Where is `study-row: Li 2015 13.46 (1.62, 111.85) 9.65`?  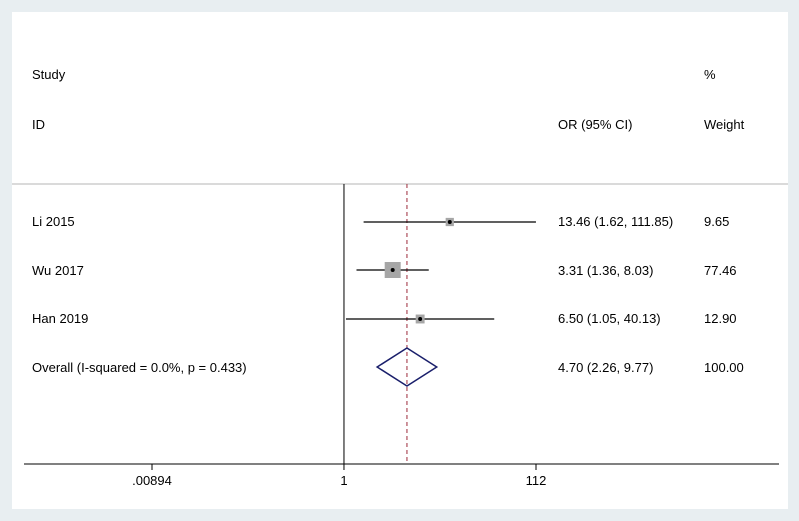 study-row: Li 2015 13.46 (1.62, 111.85) 9.65 is located at coordinates (380, 221).